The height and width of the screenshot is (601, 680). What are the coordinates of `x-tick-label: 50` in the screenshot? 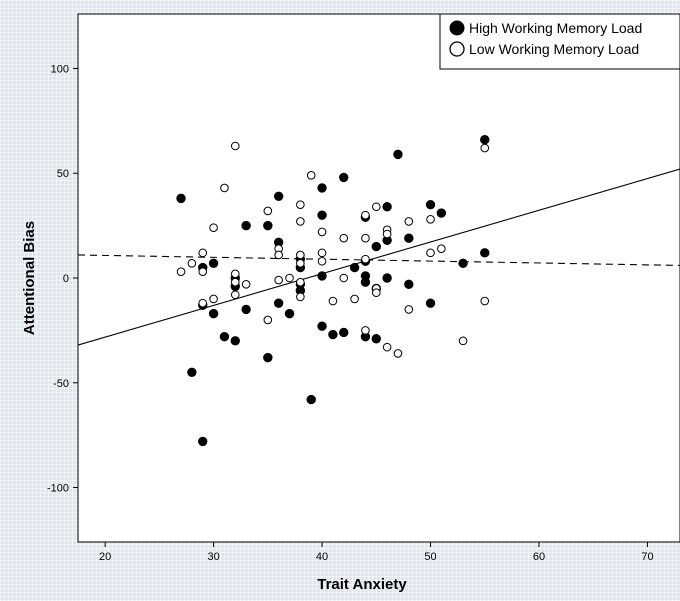 It's located at (430, 557).